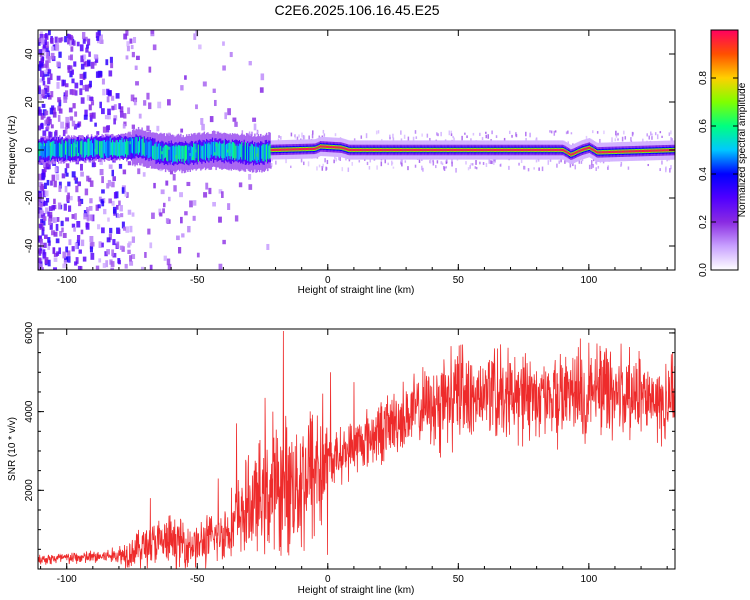 This screenshot has height=600, width=750. What do you see at coordinates (589, 280) in the screenshot?
I see `spectrum-xtick-label: 100` at bounding box center [589, 280].